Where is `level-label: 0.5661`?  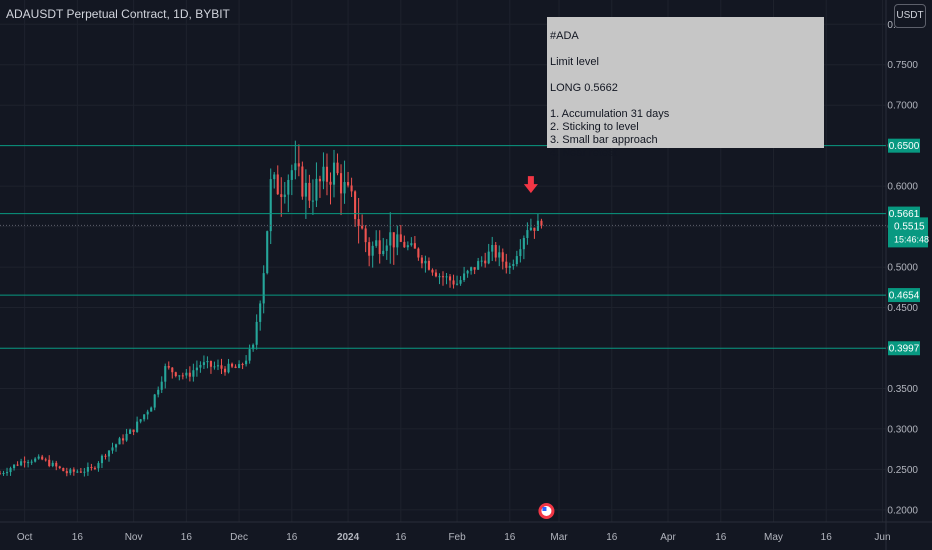
level-label: 0.5661 is located at coordinates (904, 214).